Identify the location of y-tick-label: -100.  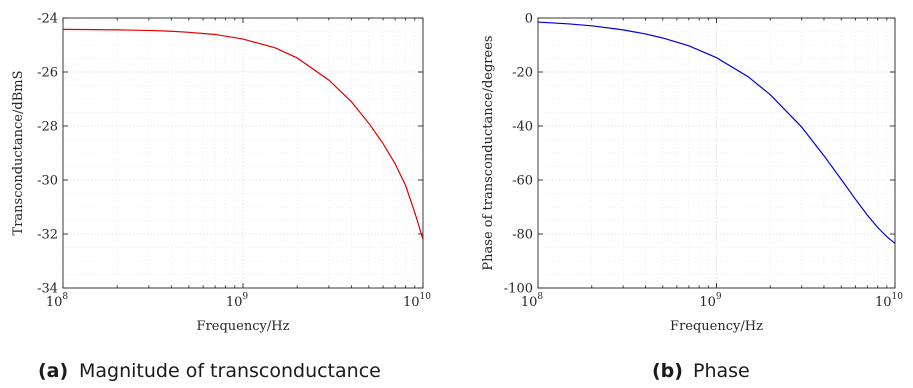
(518, 289).